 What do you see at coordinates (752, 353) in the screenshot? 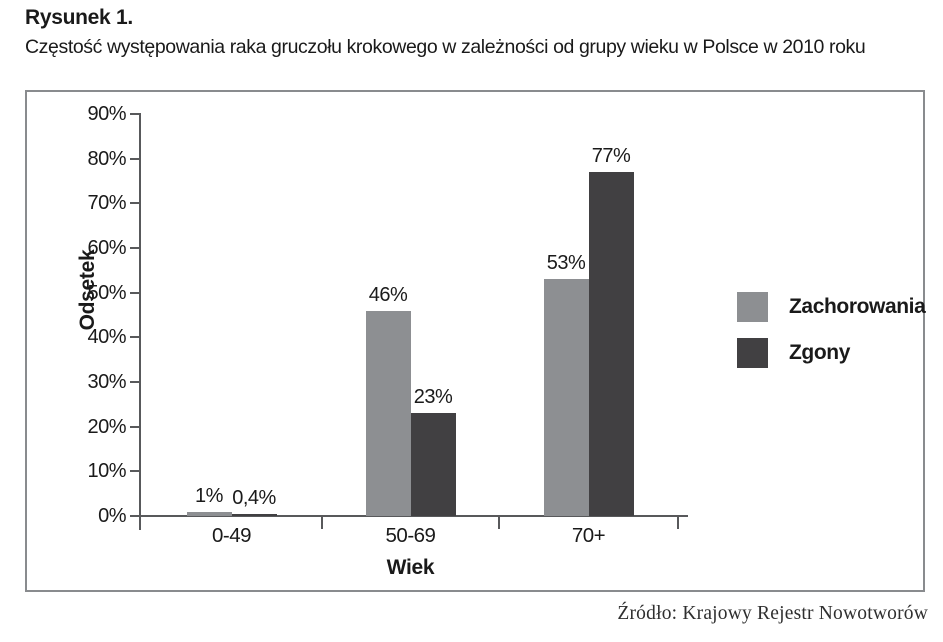
I see `legend-swatch-zgony` at bounding box center [752, 353].